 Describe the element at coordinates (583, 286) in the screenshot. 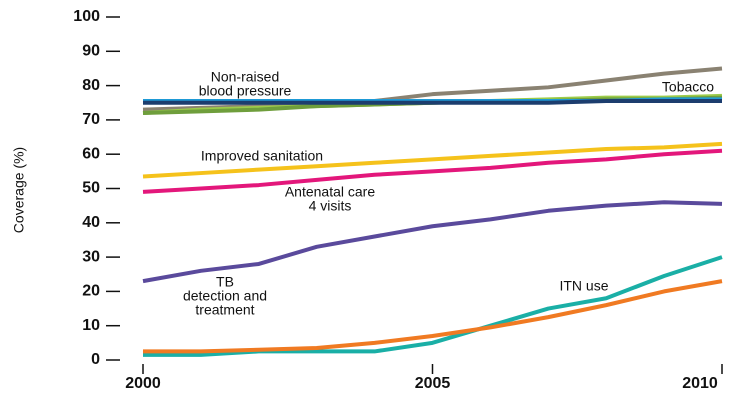

I see `series-label: ITN use` at that location.